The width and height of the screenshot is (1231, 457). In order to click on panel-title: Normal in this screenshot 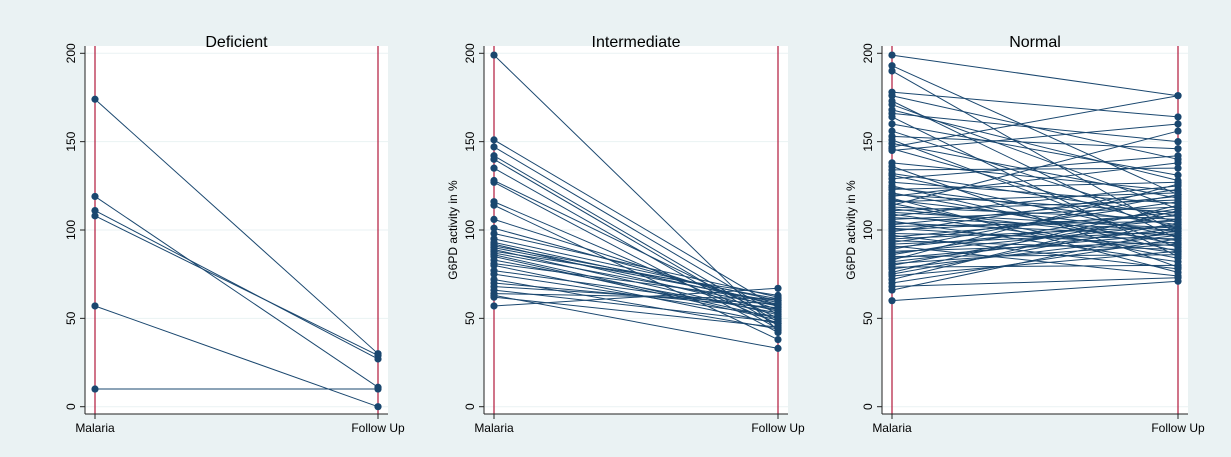, I will do `click(1035, 42)`.